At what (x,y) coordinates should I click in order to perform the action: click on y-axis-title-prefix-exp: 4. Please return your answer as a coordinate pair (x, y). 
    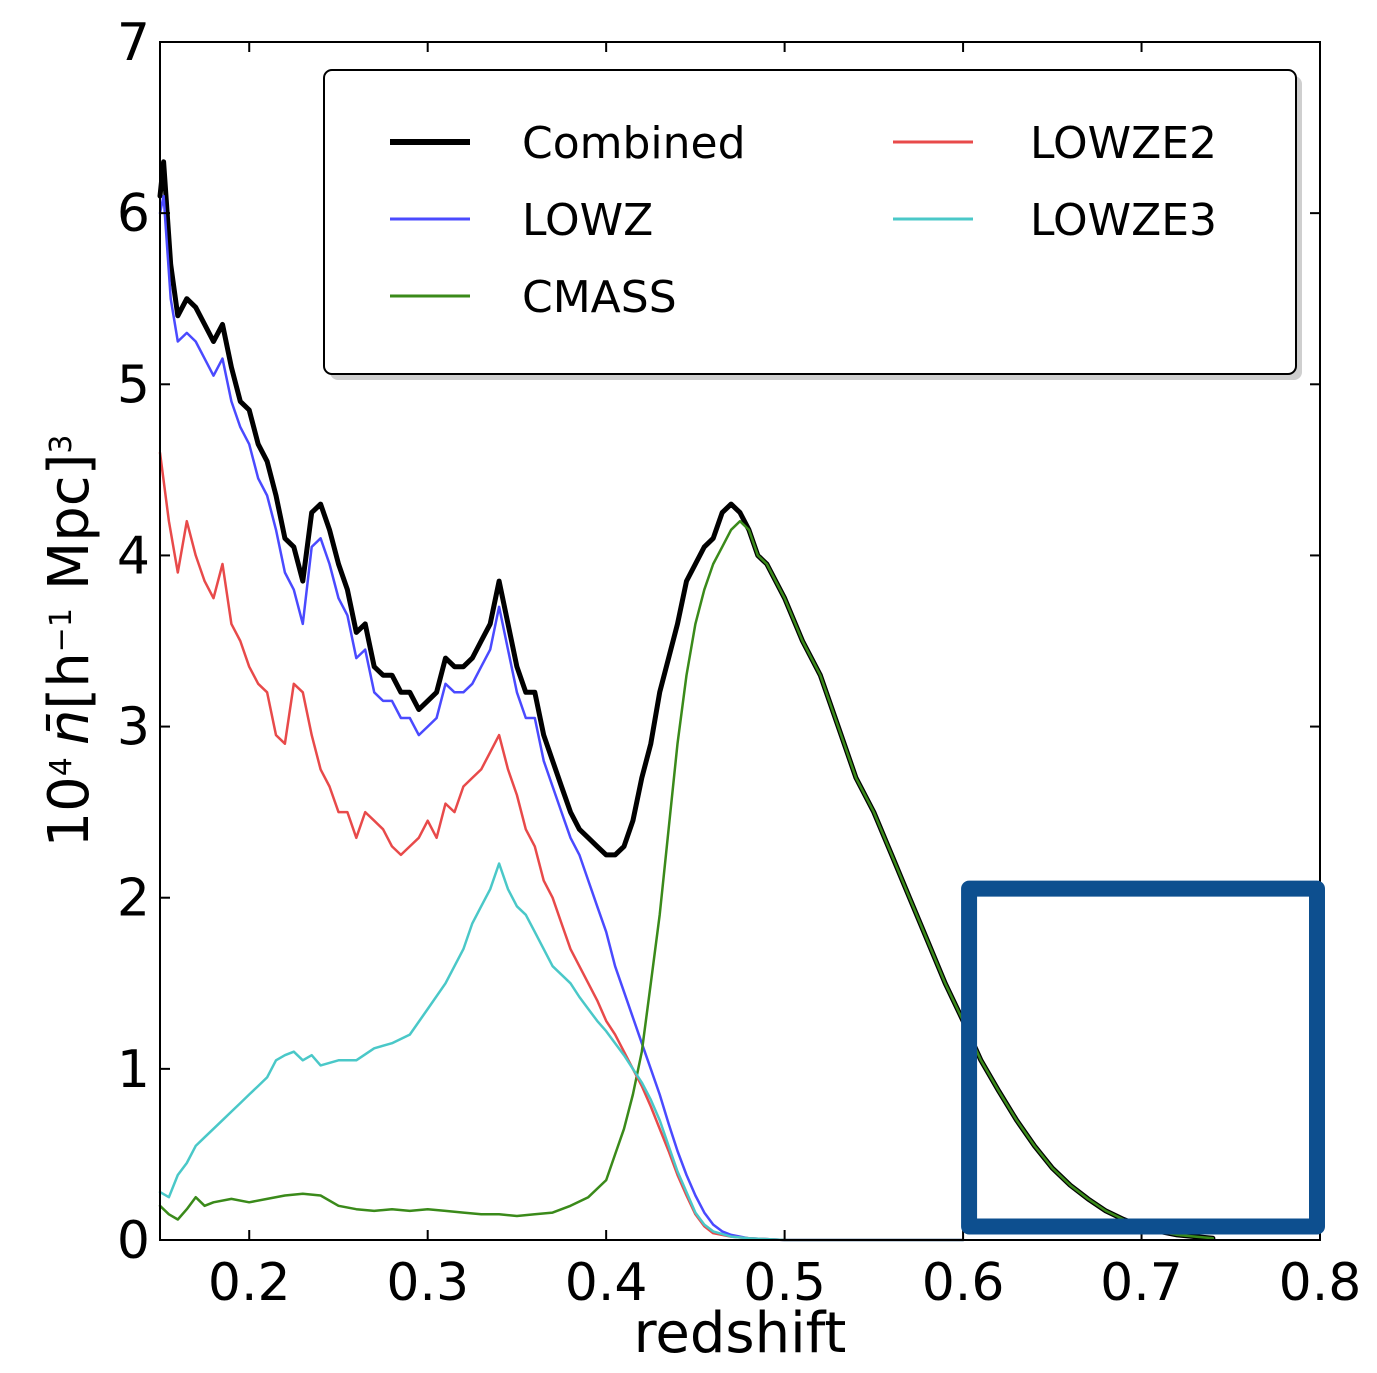
    Looking at the image, I should click on (61, 766).